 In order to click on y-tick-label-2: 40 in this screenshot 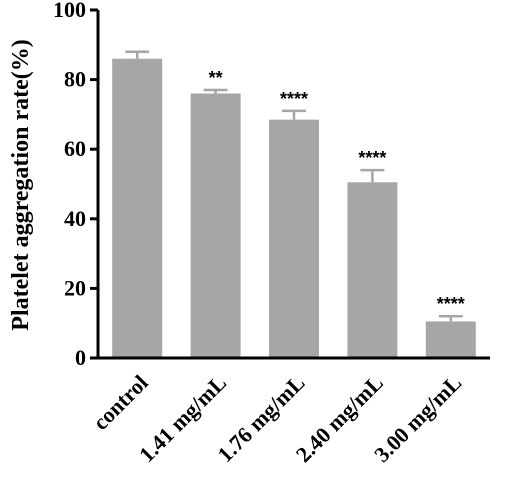, I will do `click(75, 218)`.